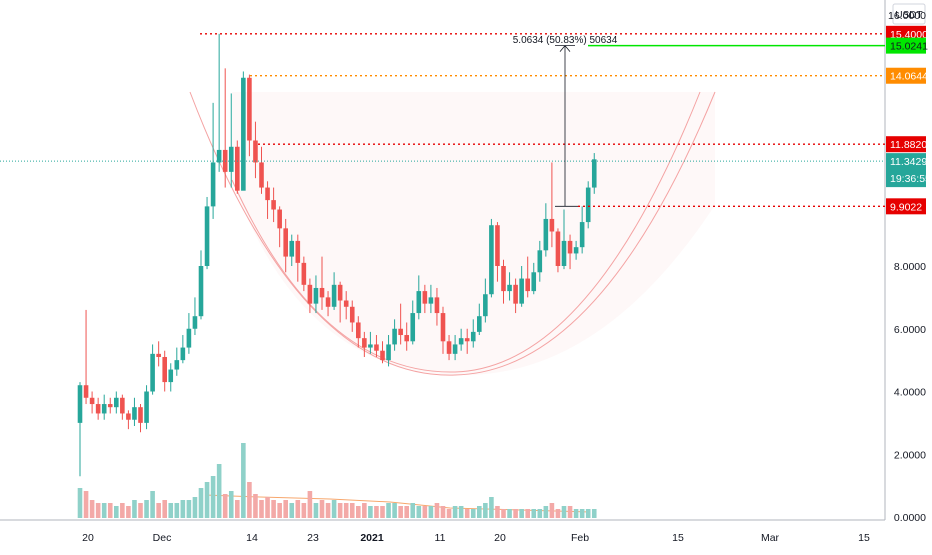  I want to click on current-price-tag-bg, so click(906, 170).